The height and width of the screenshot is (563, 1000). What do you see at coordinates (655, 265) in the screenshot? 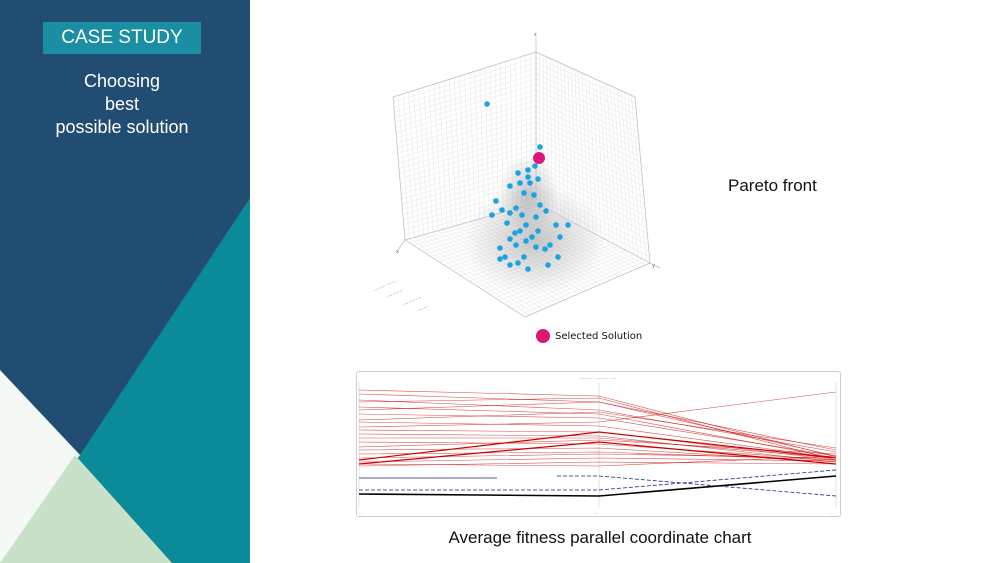
I see `y-axis-extension` at bounding box center [655, 265].